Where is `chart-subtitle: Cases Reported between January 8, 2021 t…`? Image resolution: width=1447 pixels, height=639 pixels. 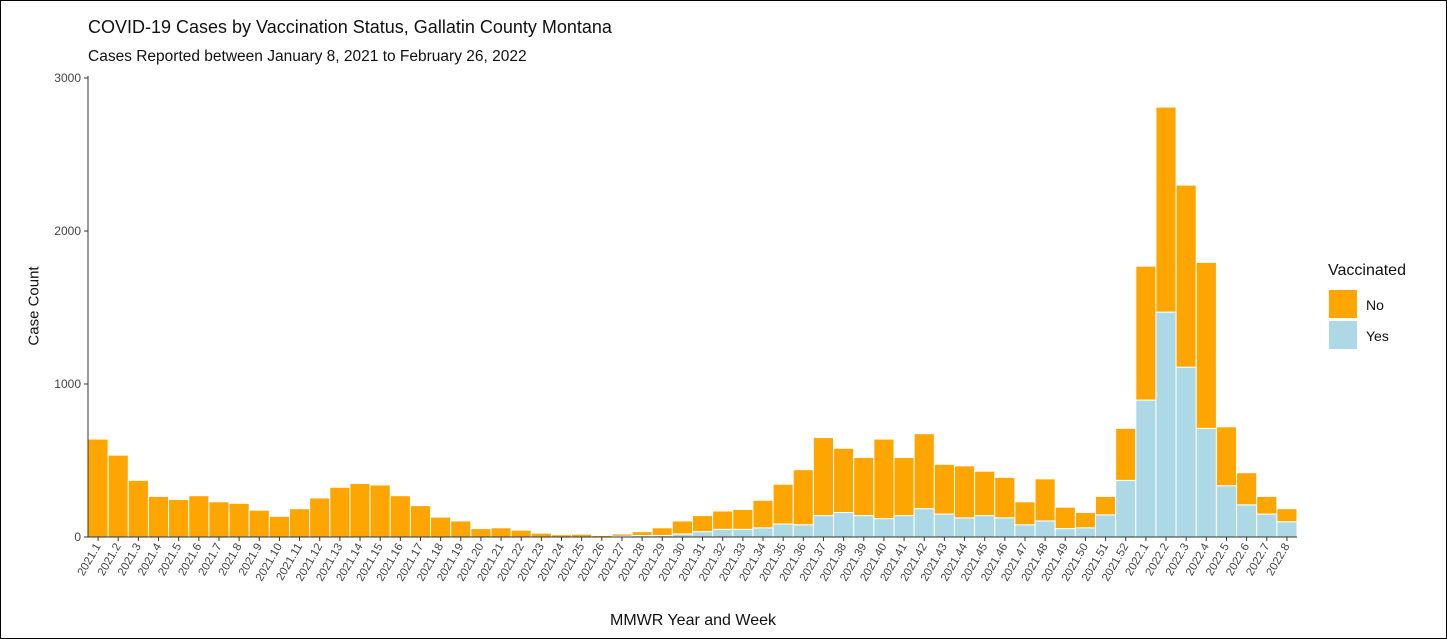 chart-subtitle: Cases Reported between January 8, 2021 t… is located at coordinates (307, 56).